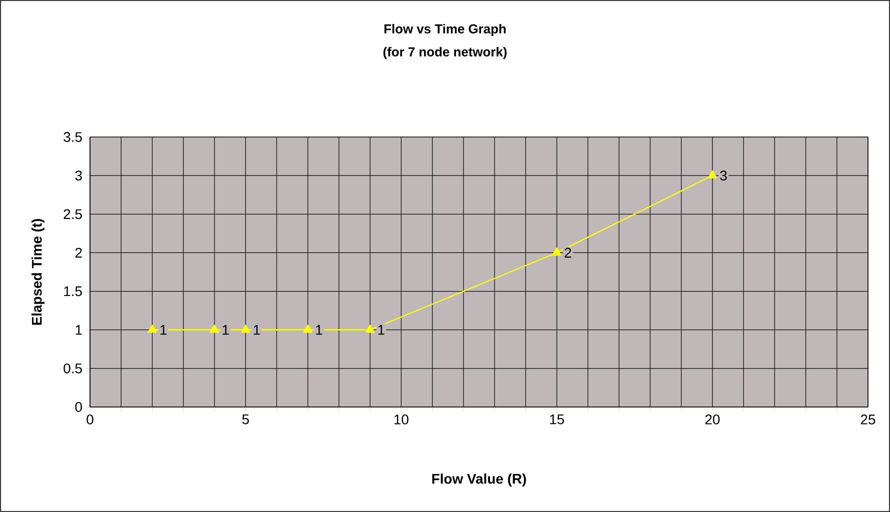 The image size is (890, 512). What do you see at coordinates (568, 253) in the screenshot?
I see `data-label: 2` at bounding box center [568, 253].